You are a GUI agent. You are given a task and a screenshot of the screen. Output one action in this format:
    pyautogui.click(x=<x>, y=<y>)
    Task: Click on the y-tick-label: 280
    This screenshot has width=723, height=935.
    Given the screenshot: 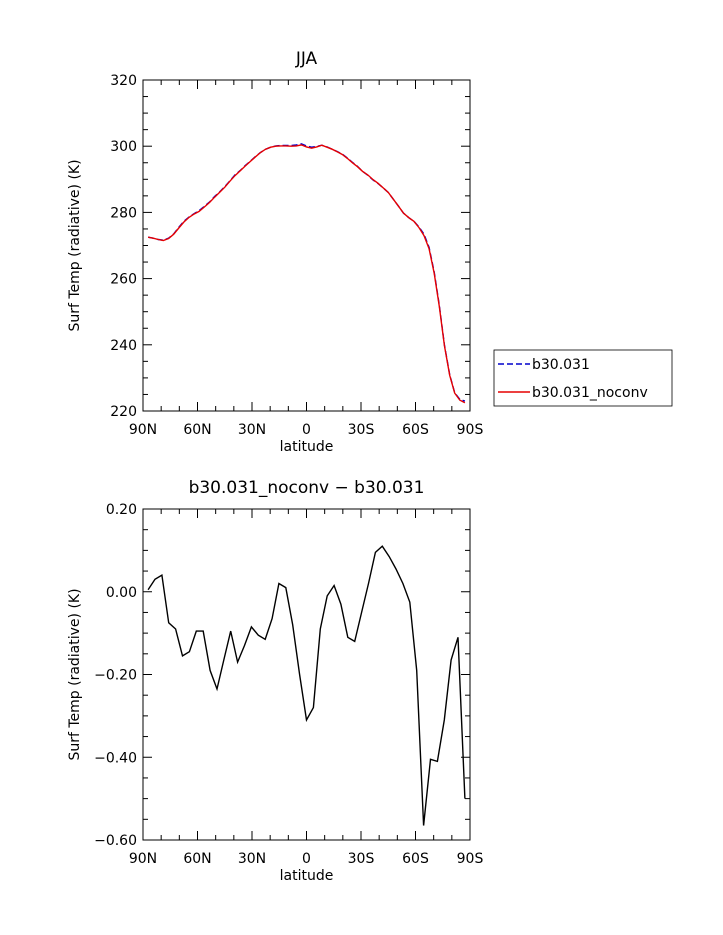 What is the action you would take?
    pyautogui.click(x=123, y=213)
    